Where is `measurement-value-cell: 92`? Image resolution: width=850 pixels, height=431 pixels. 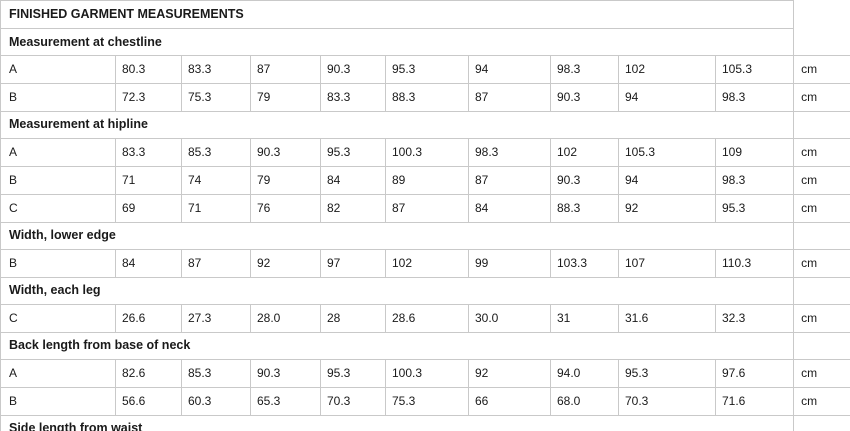
measurement-value-cell: 92 is located at coordinates (285, 263).